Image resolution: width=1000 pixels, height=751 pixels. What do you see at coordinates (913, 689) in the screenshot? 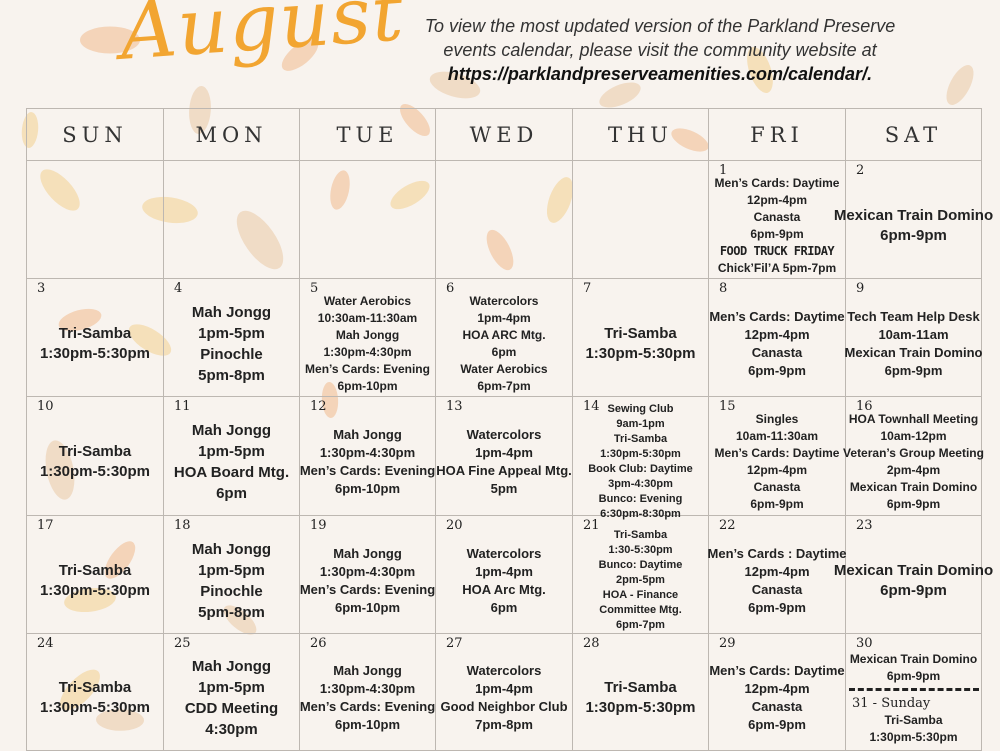
I see `day-divider` at bounding box center [913, 689].